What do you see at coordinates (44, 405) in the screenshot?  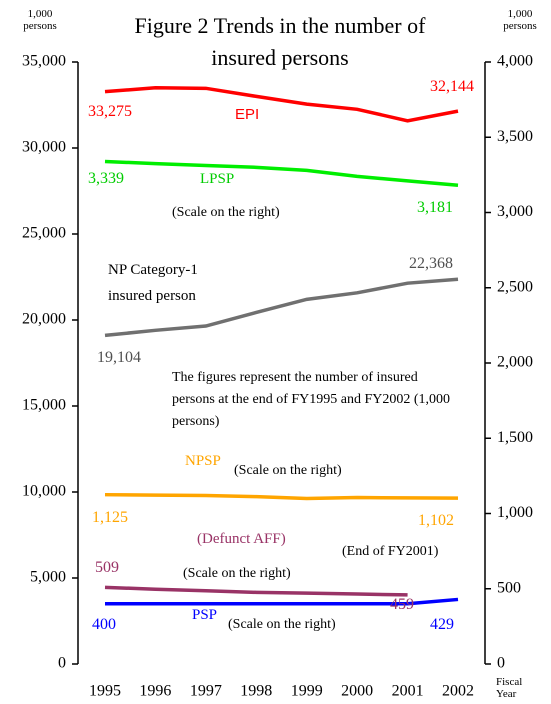 I see `y-tick-label: 15,000` at bounding box center [44, 405].